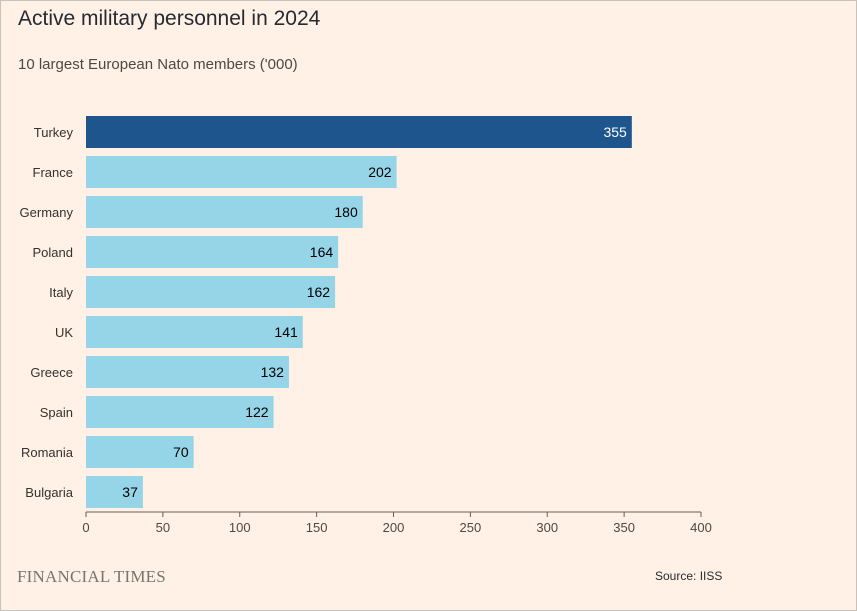 The height and width of the screenshot is (611, 857). I want to click on bar-uk, so click(194, 332).